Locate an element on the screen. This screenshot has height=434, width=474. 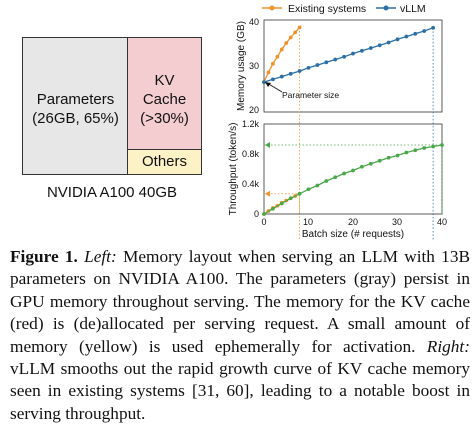
throughput-ytick-0: 0 is located at coordinates (256, 214).